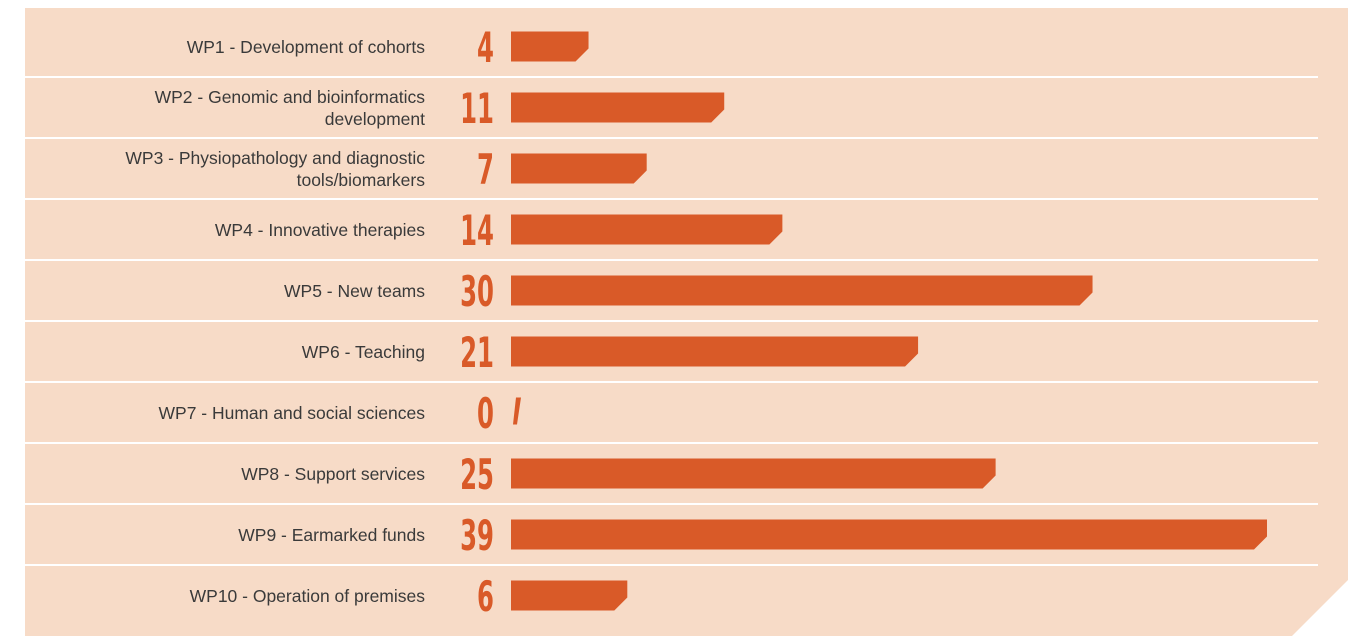 This screenshot has height=636, width=1364. I want to click on category-label: WP9 - Earmarked funds, so click(331, 534).